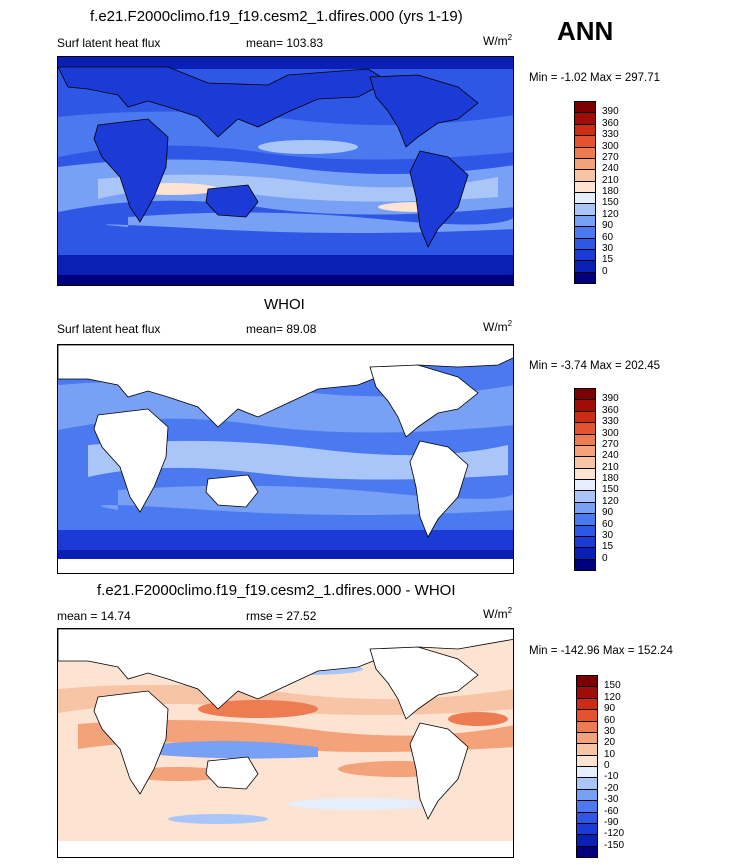 The image size is (732, 865). Describe the element at coordinates (611, 788) in the screenshot. I see `colorbar-tick-label: -20` at that location.